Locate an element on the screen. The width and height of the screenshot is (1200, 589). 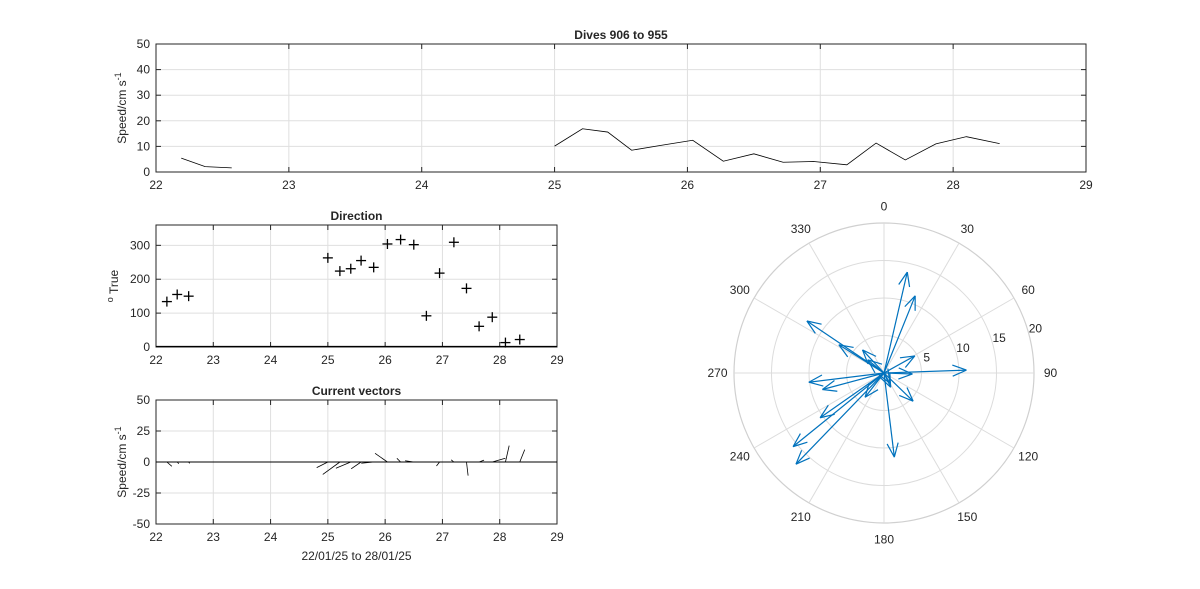
speed-y-label: Speed/cm s-1 is located at coordinates (121, 107).